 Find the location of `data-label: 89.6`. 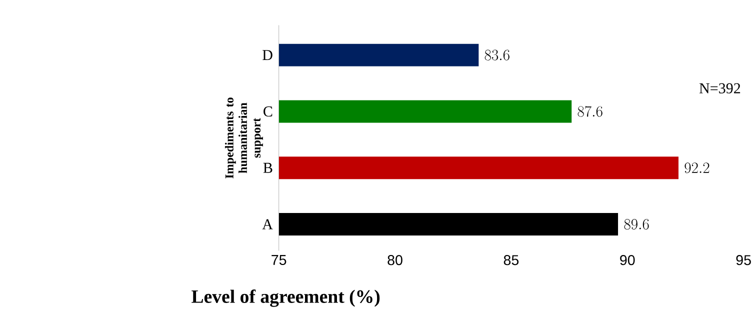

data-label: 89.6 is located at coordinates (636, 224).